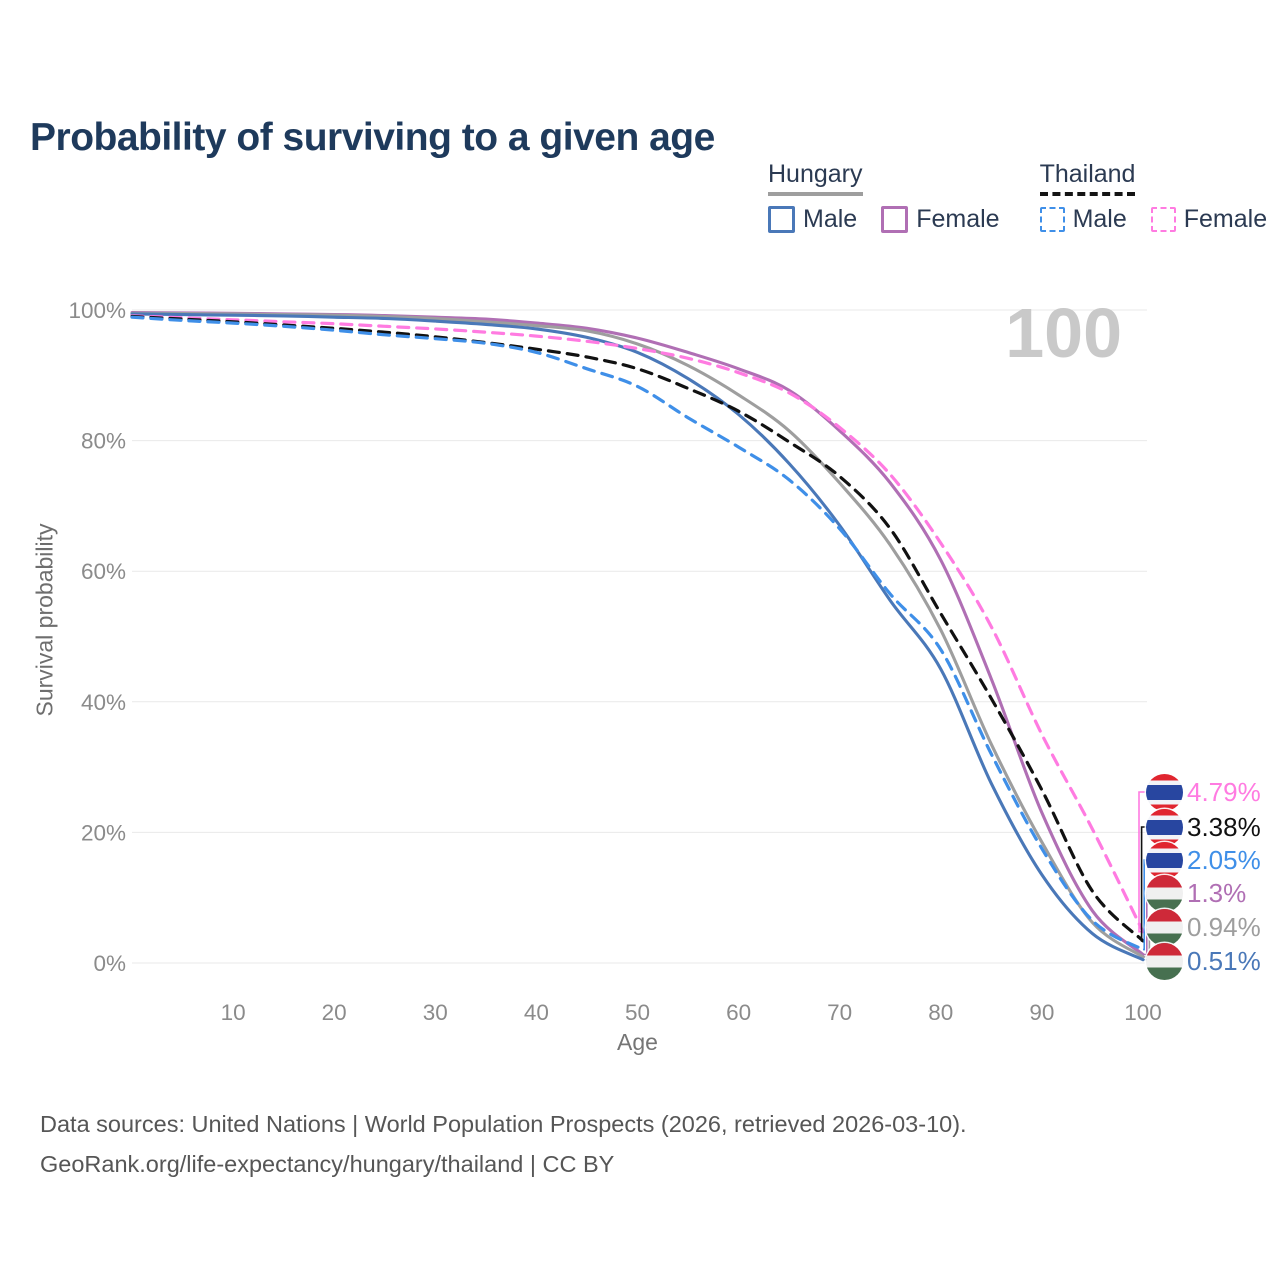 This screenshot has width=1280, height=1280. Describe the element at coordinates (97, 310) in the screenshot. I see `y-tick-label: 100%` at that location.